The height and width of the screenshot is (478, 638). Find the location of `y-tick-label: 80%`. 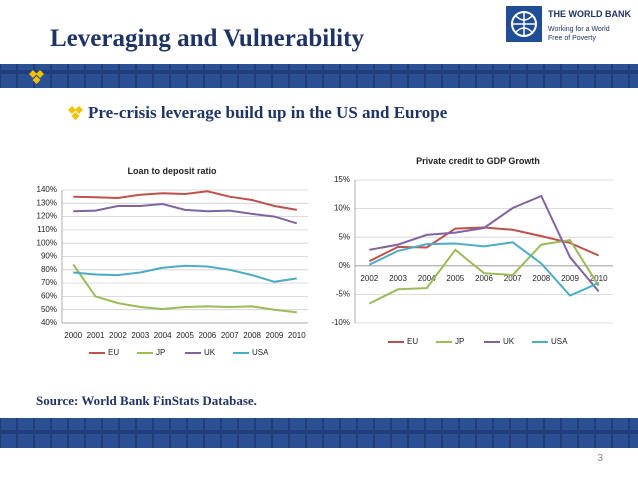

y-tick-label: 80% is located at coordinates (49, 269).